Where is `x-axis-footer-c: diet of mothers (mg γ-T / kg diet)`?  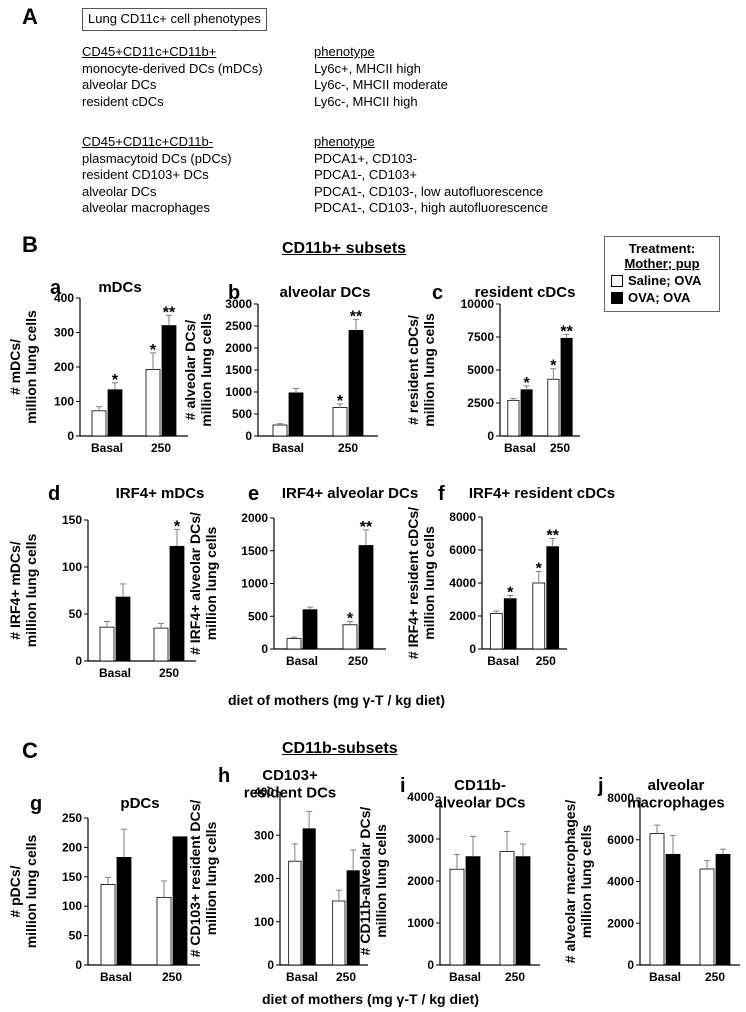
x-axis-footer-c: diet of mothers (mg γ-T / kg diet) is located at coordinates (371, 999).